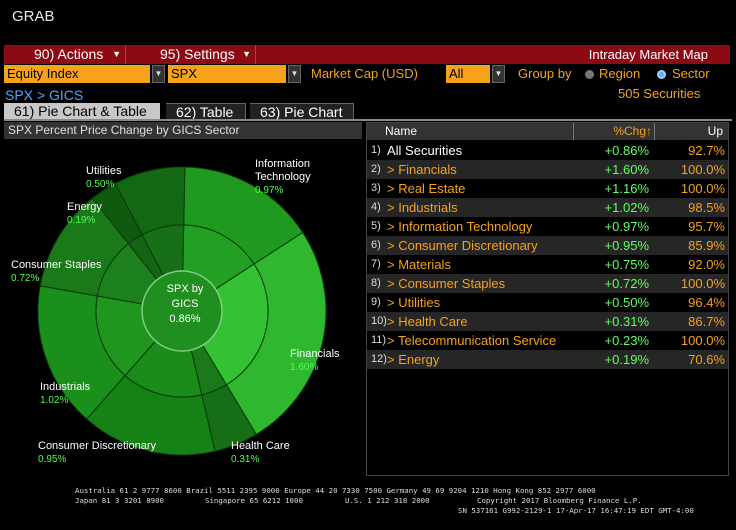 The width and height of the screenshot is (736, 530). I want to click on row-name: > Real Estate, so click(426, 188).